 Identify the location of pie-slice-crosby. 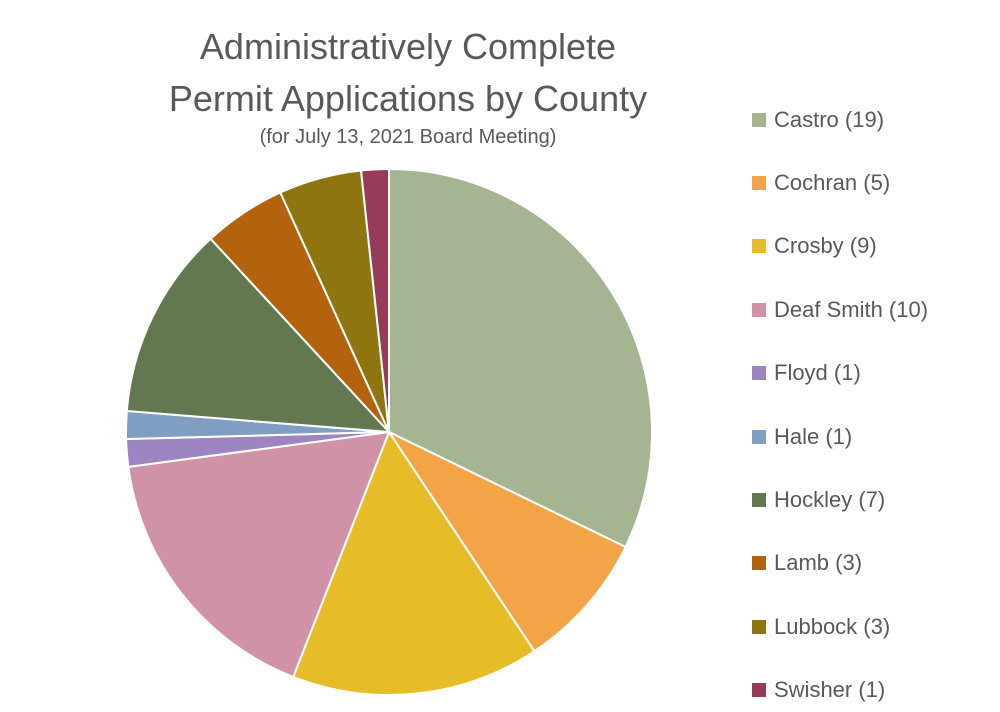
(413, 562).